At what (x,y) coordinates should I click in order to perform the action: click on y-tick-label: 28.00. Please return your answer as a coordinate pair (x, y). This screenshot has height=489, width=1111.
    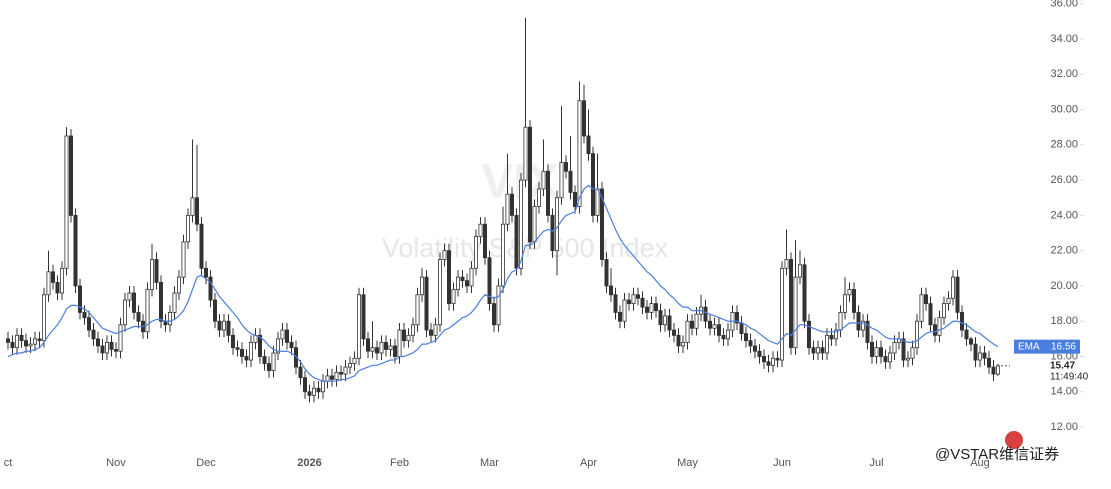
    Looking at the image, I should click on (1064, 145).